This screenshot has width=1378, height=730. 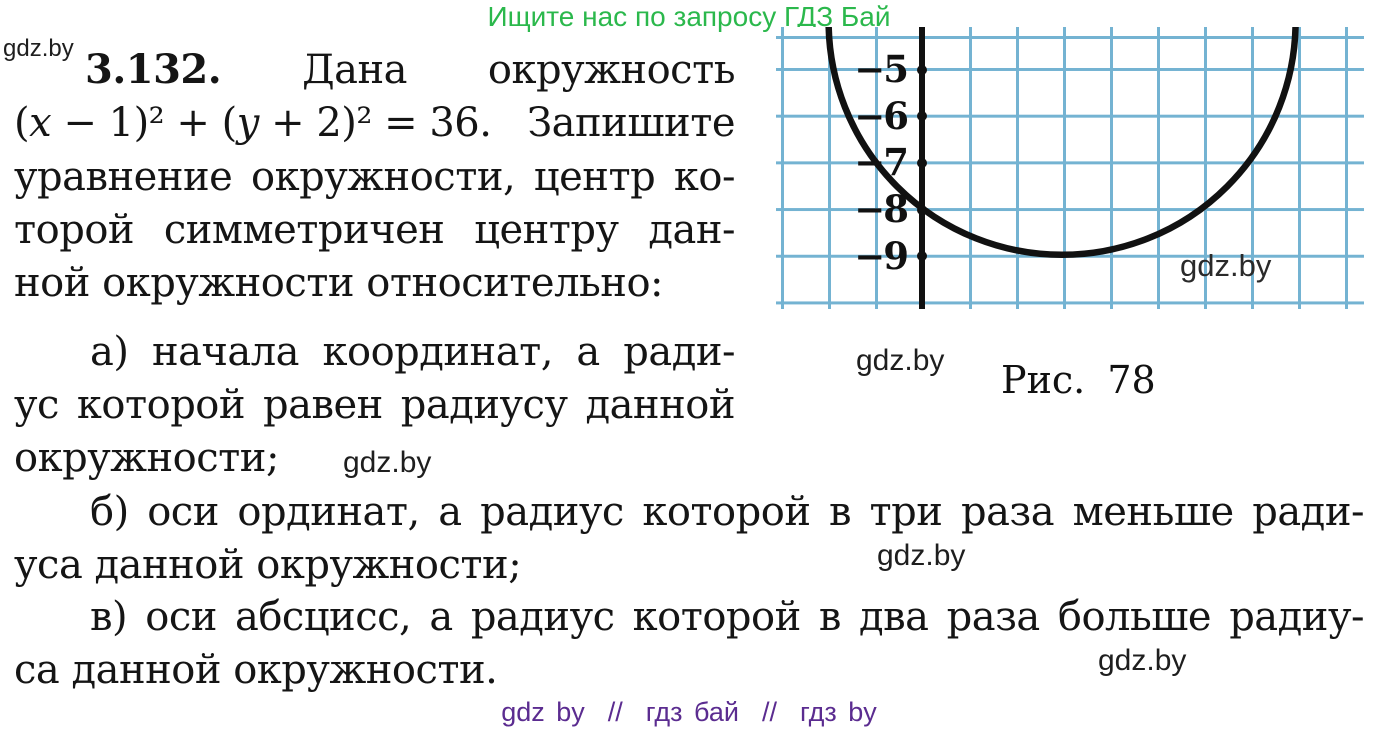 I want to click on problem-line-1-word-2: окружность, so click(x=611, y=70).